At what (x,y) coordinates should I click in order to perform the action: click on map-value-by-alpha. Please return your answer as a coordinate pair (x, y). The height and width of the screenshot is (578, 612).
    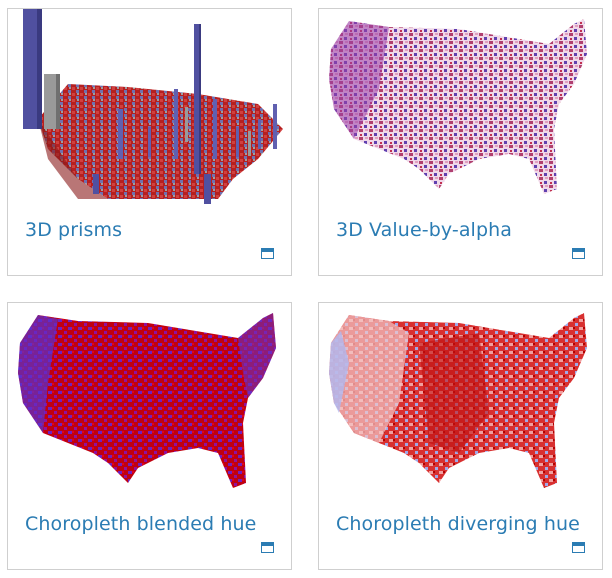
    Looking at the image, I should click on (458, 106).